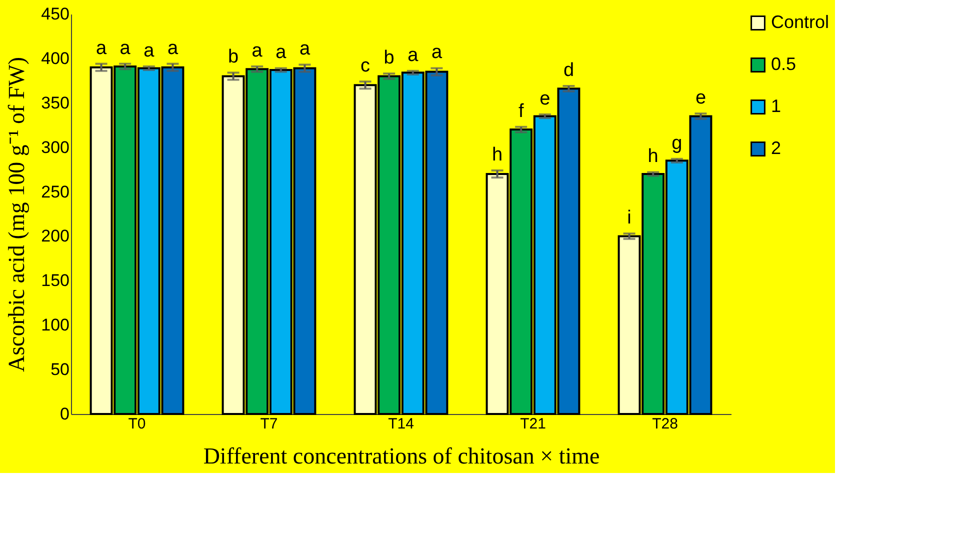  I want to click on y-tick-label: 50, so click(60, 370).